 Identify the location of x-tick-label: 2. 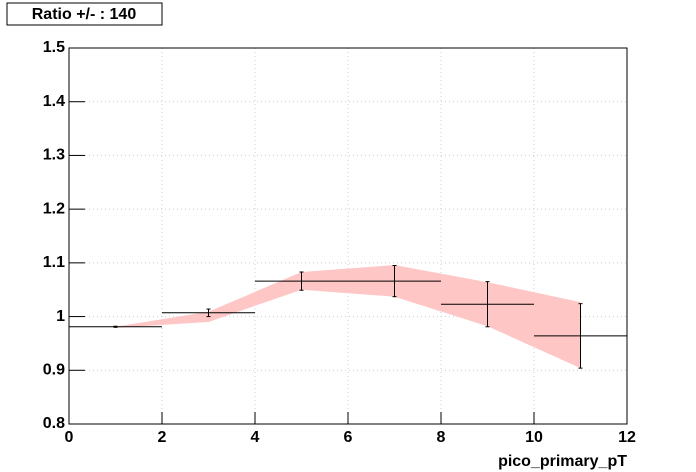
(162, 437).